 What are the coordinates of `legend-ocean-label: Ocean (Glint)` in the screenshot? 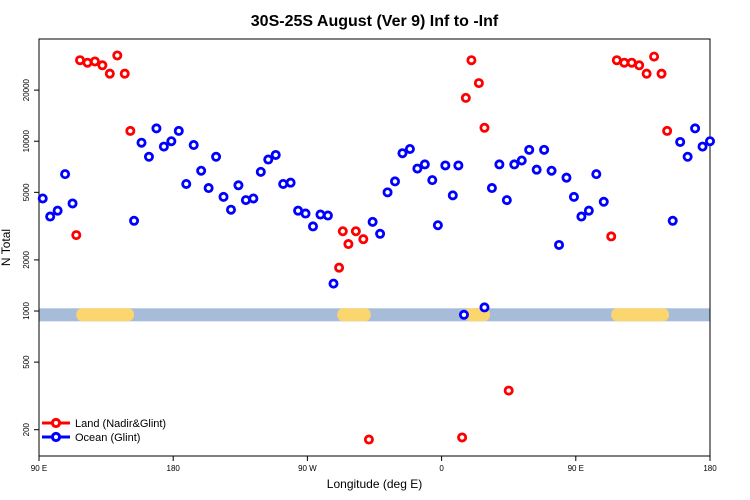 It's located at (107, 438).